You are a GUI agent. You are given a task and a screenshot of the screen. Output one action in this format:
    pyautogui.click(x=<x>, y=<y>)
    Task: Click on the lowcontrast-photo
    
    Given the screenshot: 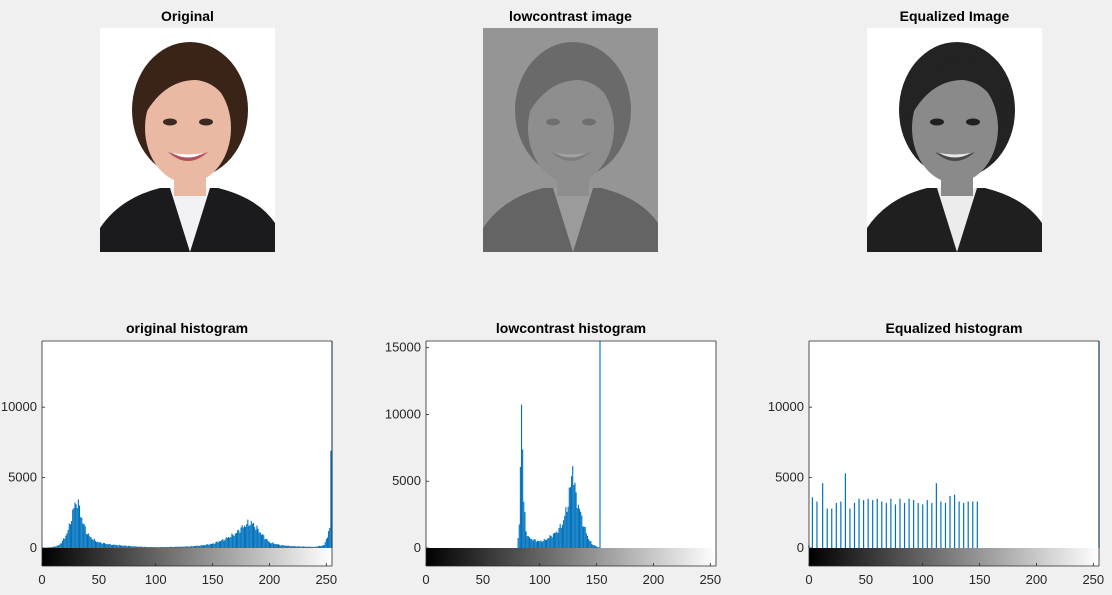 What is the action you would take?
    pyautogui.click(x=570, y=140)
    